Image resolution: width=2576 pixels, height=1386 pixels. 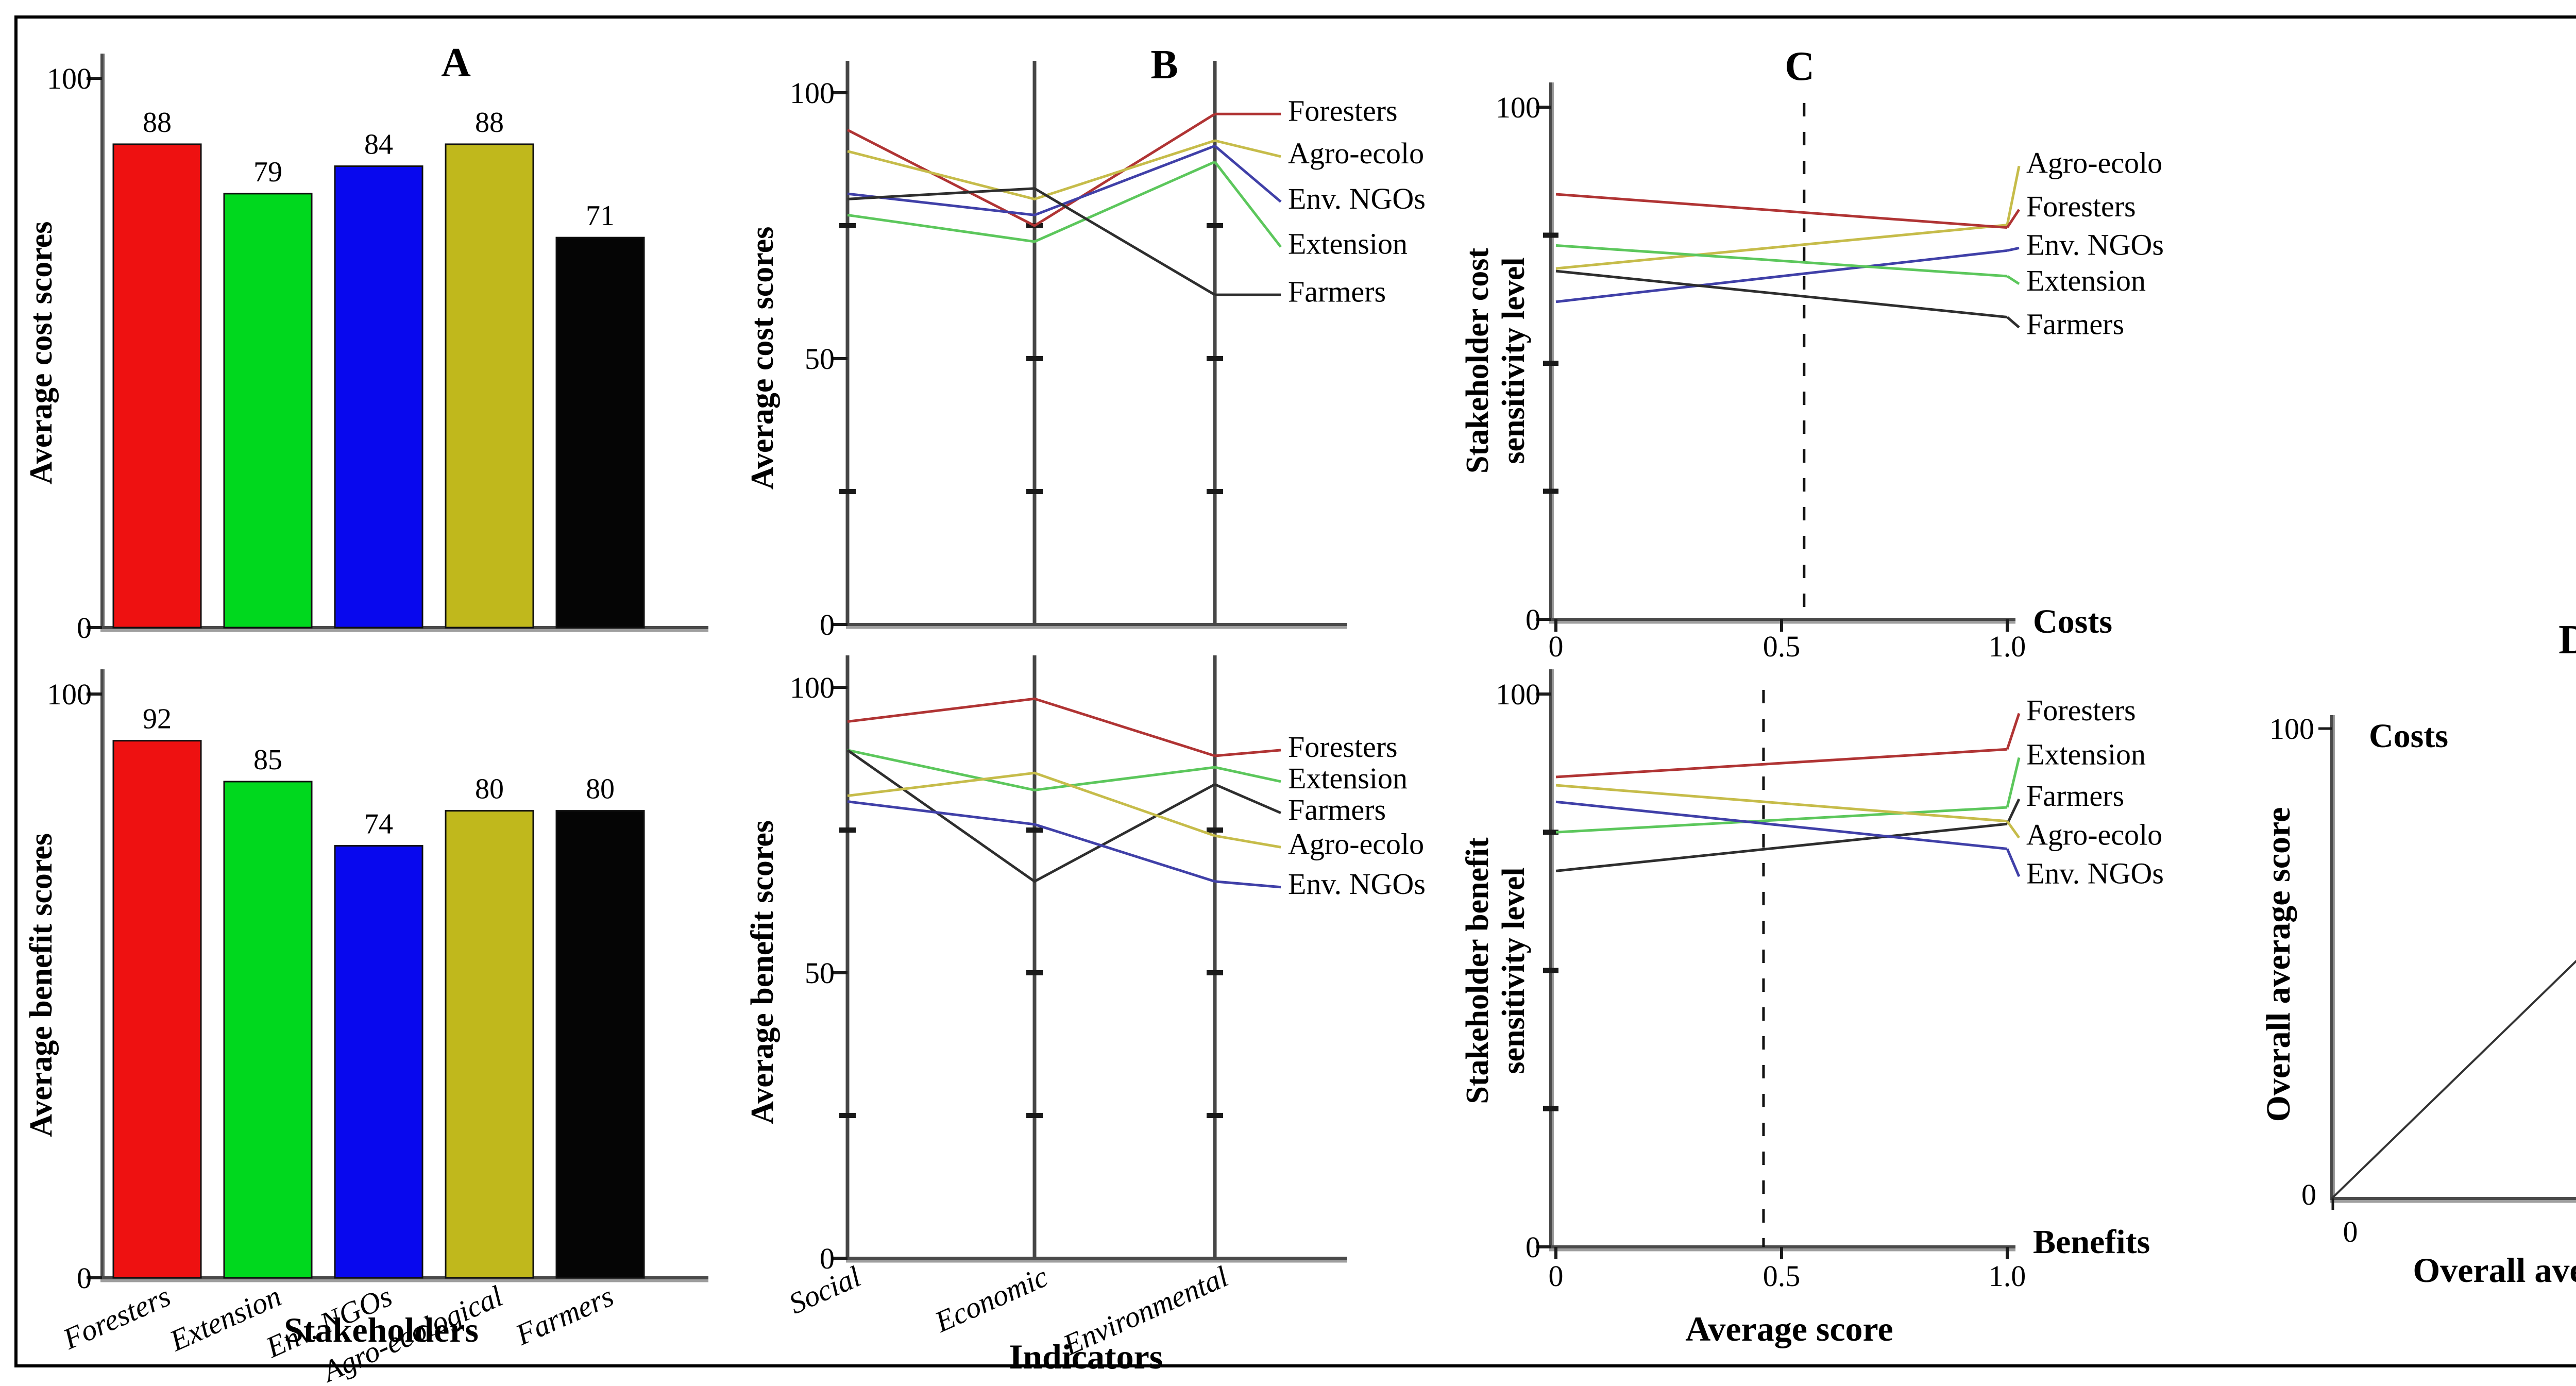 What do you see at coordinates (267, 760) in the screenshot?
I see `bar-value-label: 85` at bounding box center [267, 760].